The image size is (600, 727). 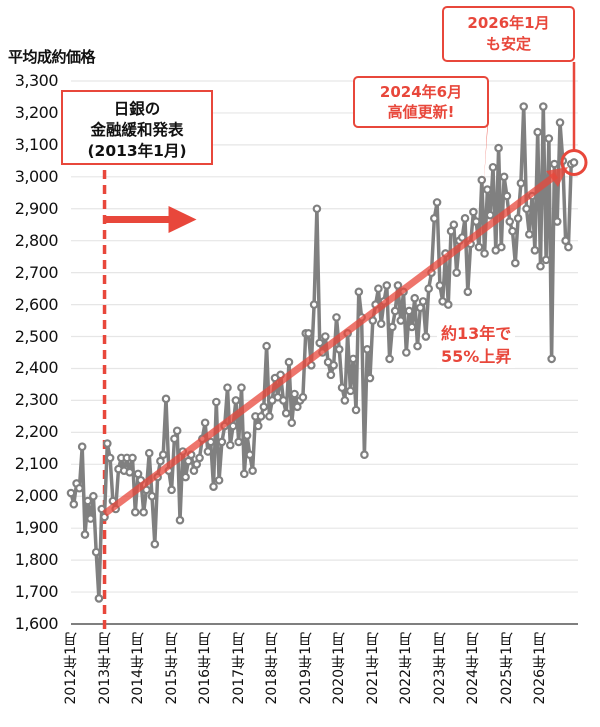 What do you see at coordinates (182, 219) in the screenshot?
I see `arrow-right-icon` at bounding box center [182, 219].